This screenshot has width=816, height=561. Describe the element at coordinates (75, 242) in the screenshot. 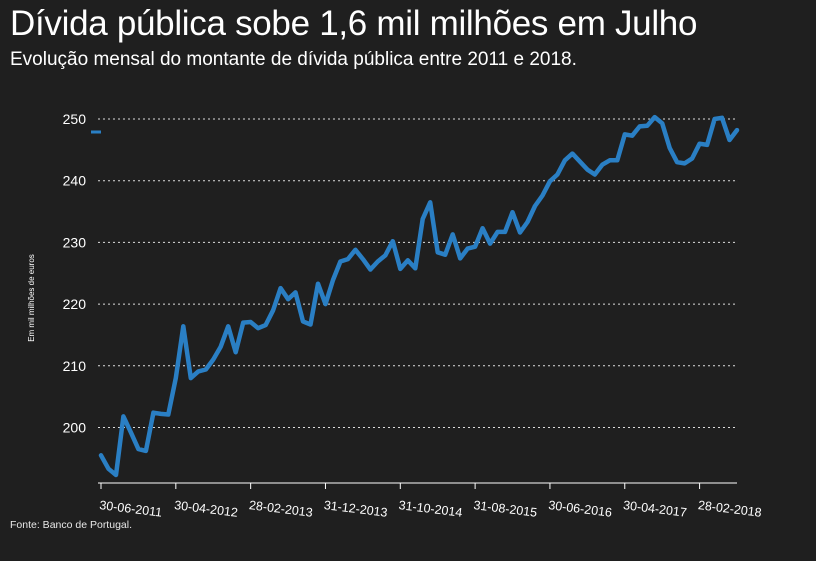

I see `y-tick-label-230: 230` at that location.